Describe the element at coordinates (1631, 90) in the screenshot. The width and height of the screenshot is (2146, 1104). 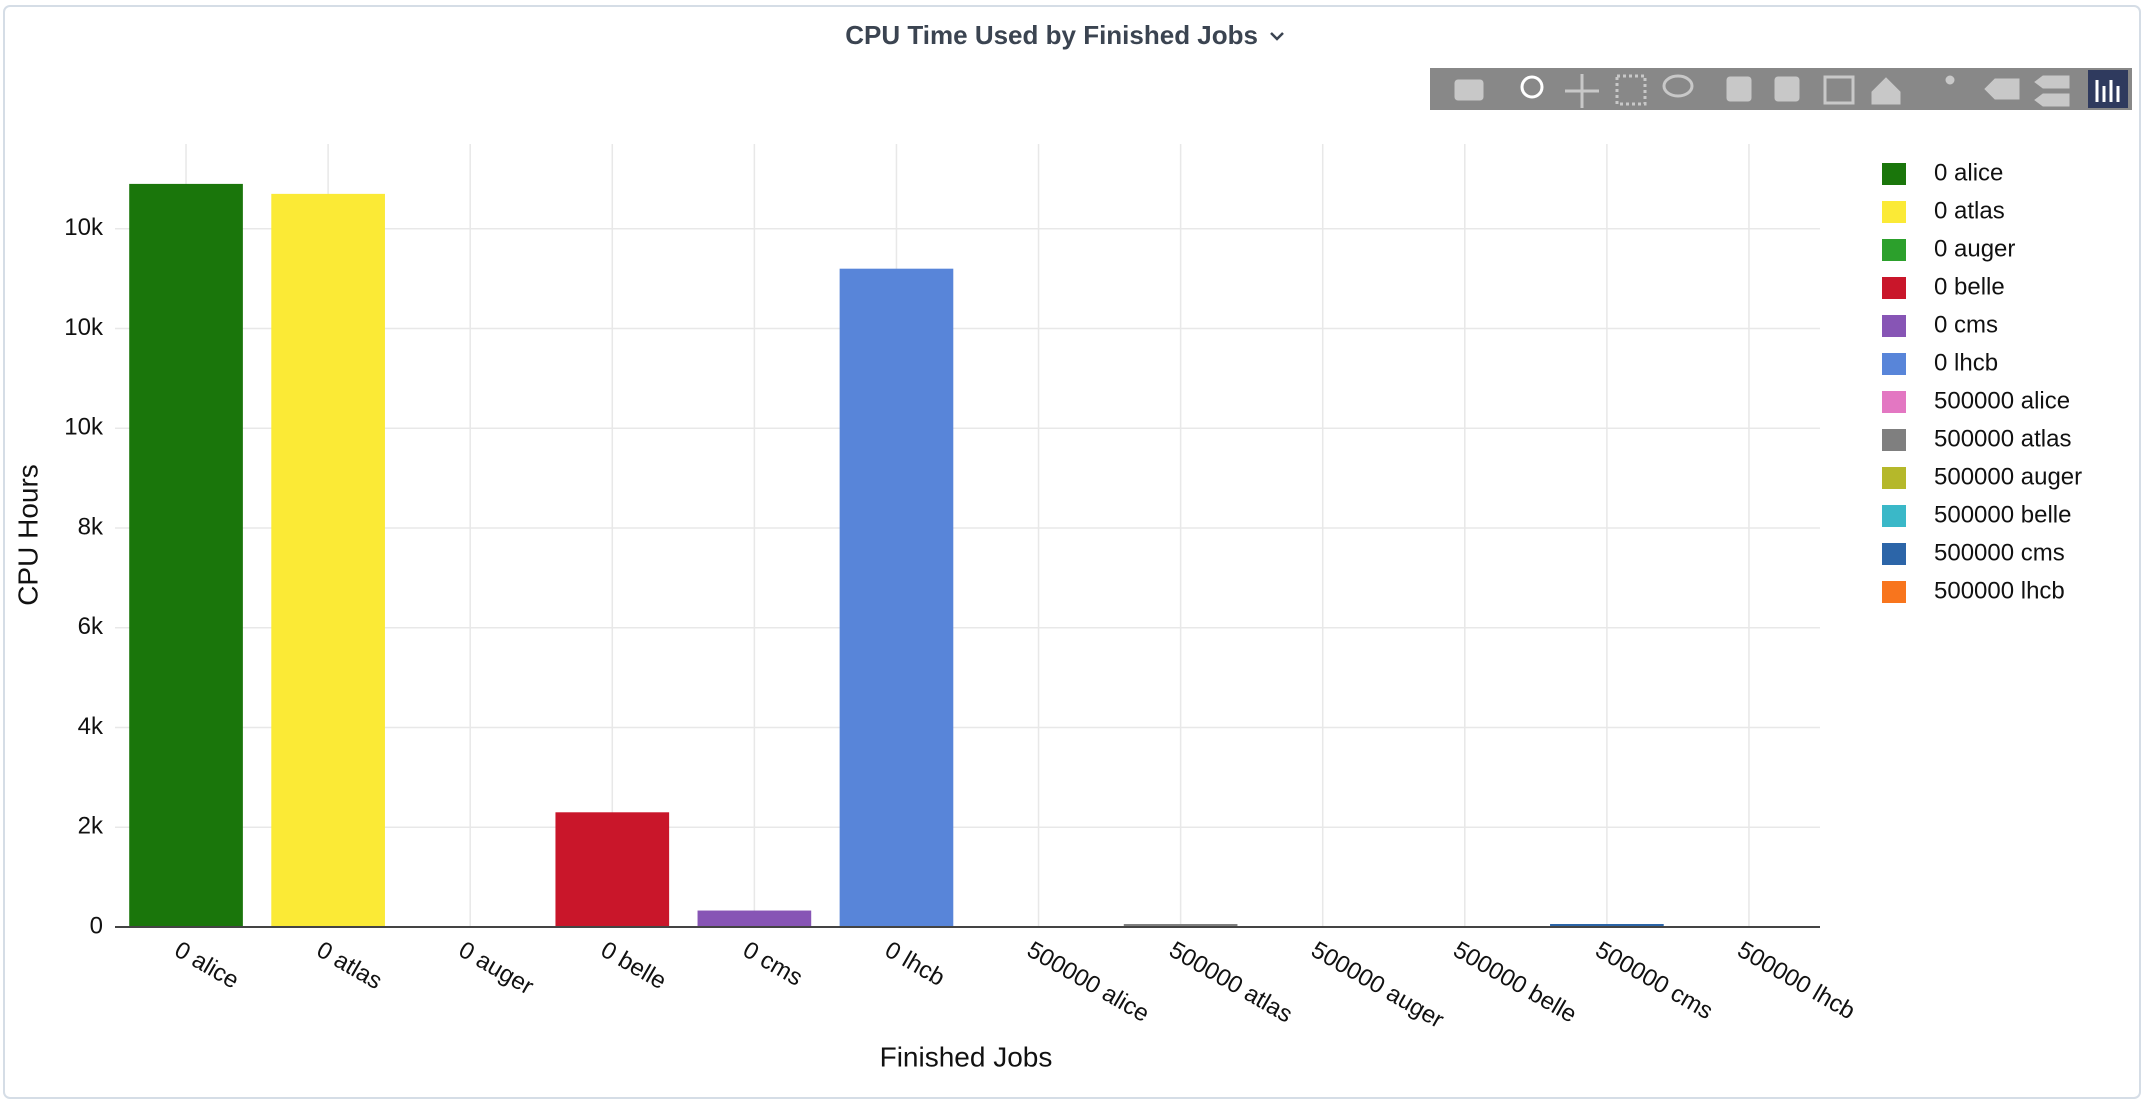
I see `select-icon` at that location.